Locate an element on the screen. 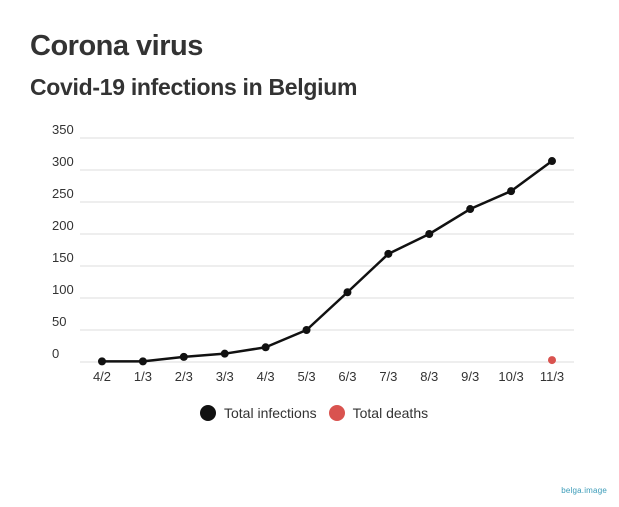 This screenshot has width=619, height=507. chart-title: Corona virus is located at coordinates (116, 46).